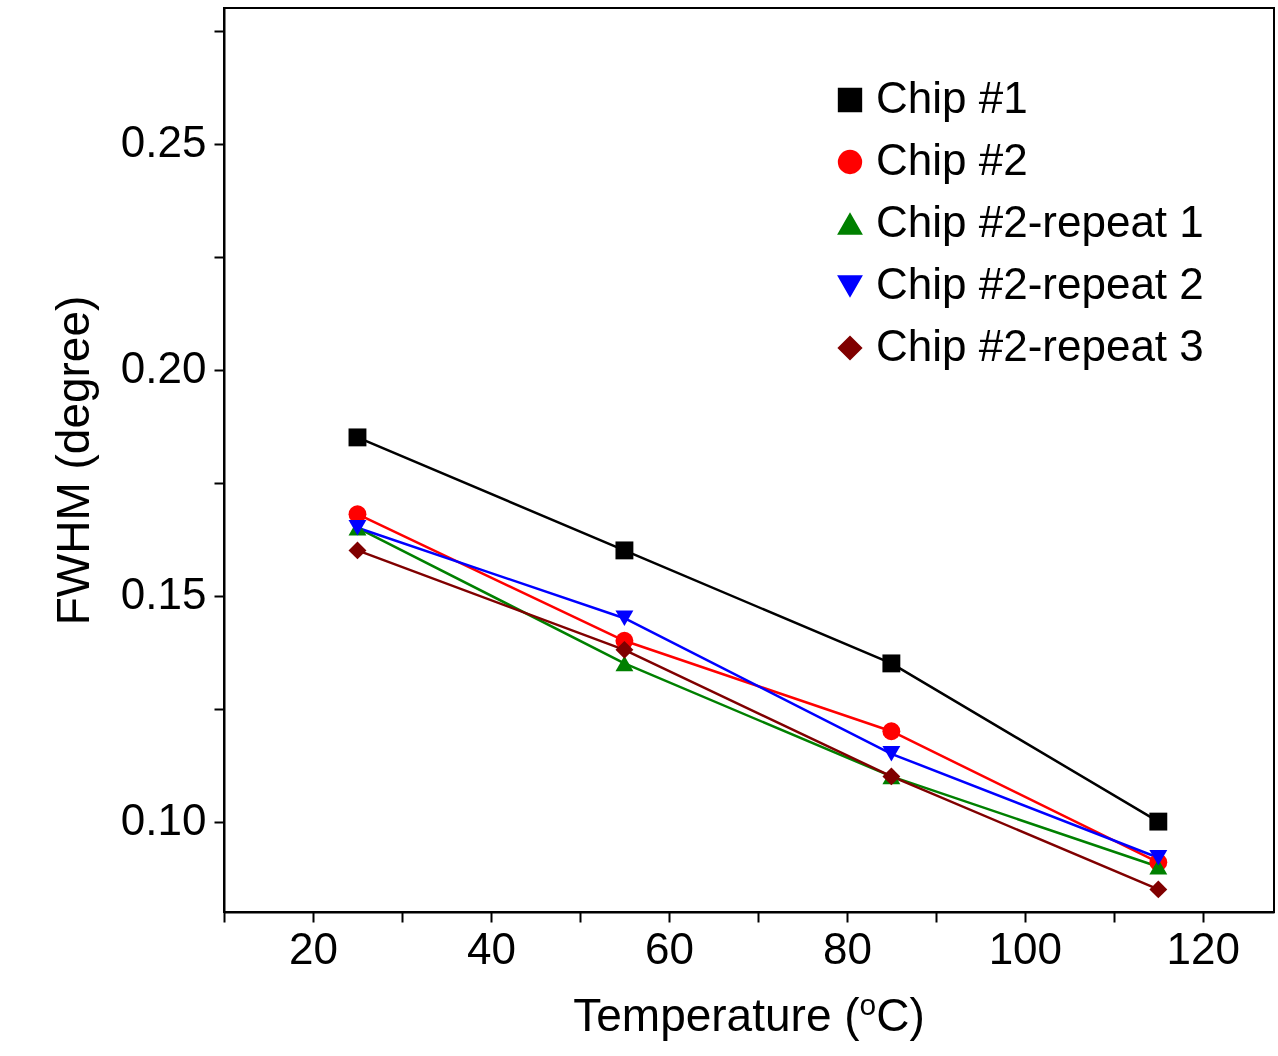  What do you see at coordinates (669, 948) in the screenshot?
I see `x-tick-label: 60` at bounding box center [669, 948].